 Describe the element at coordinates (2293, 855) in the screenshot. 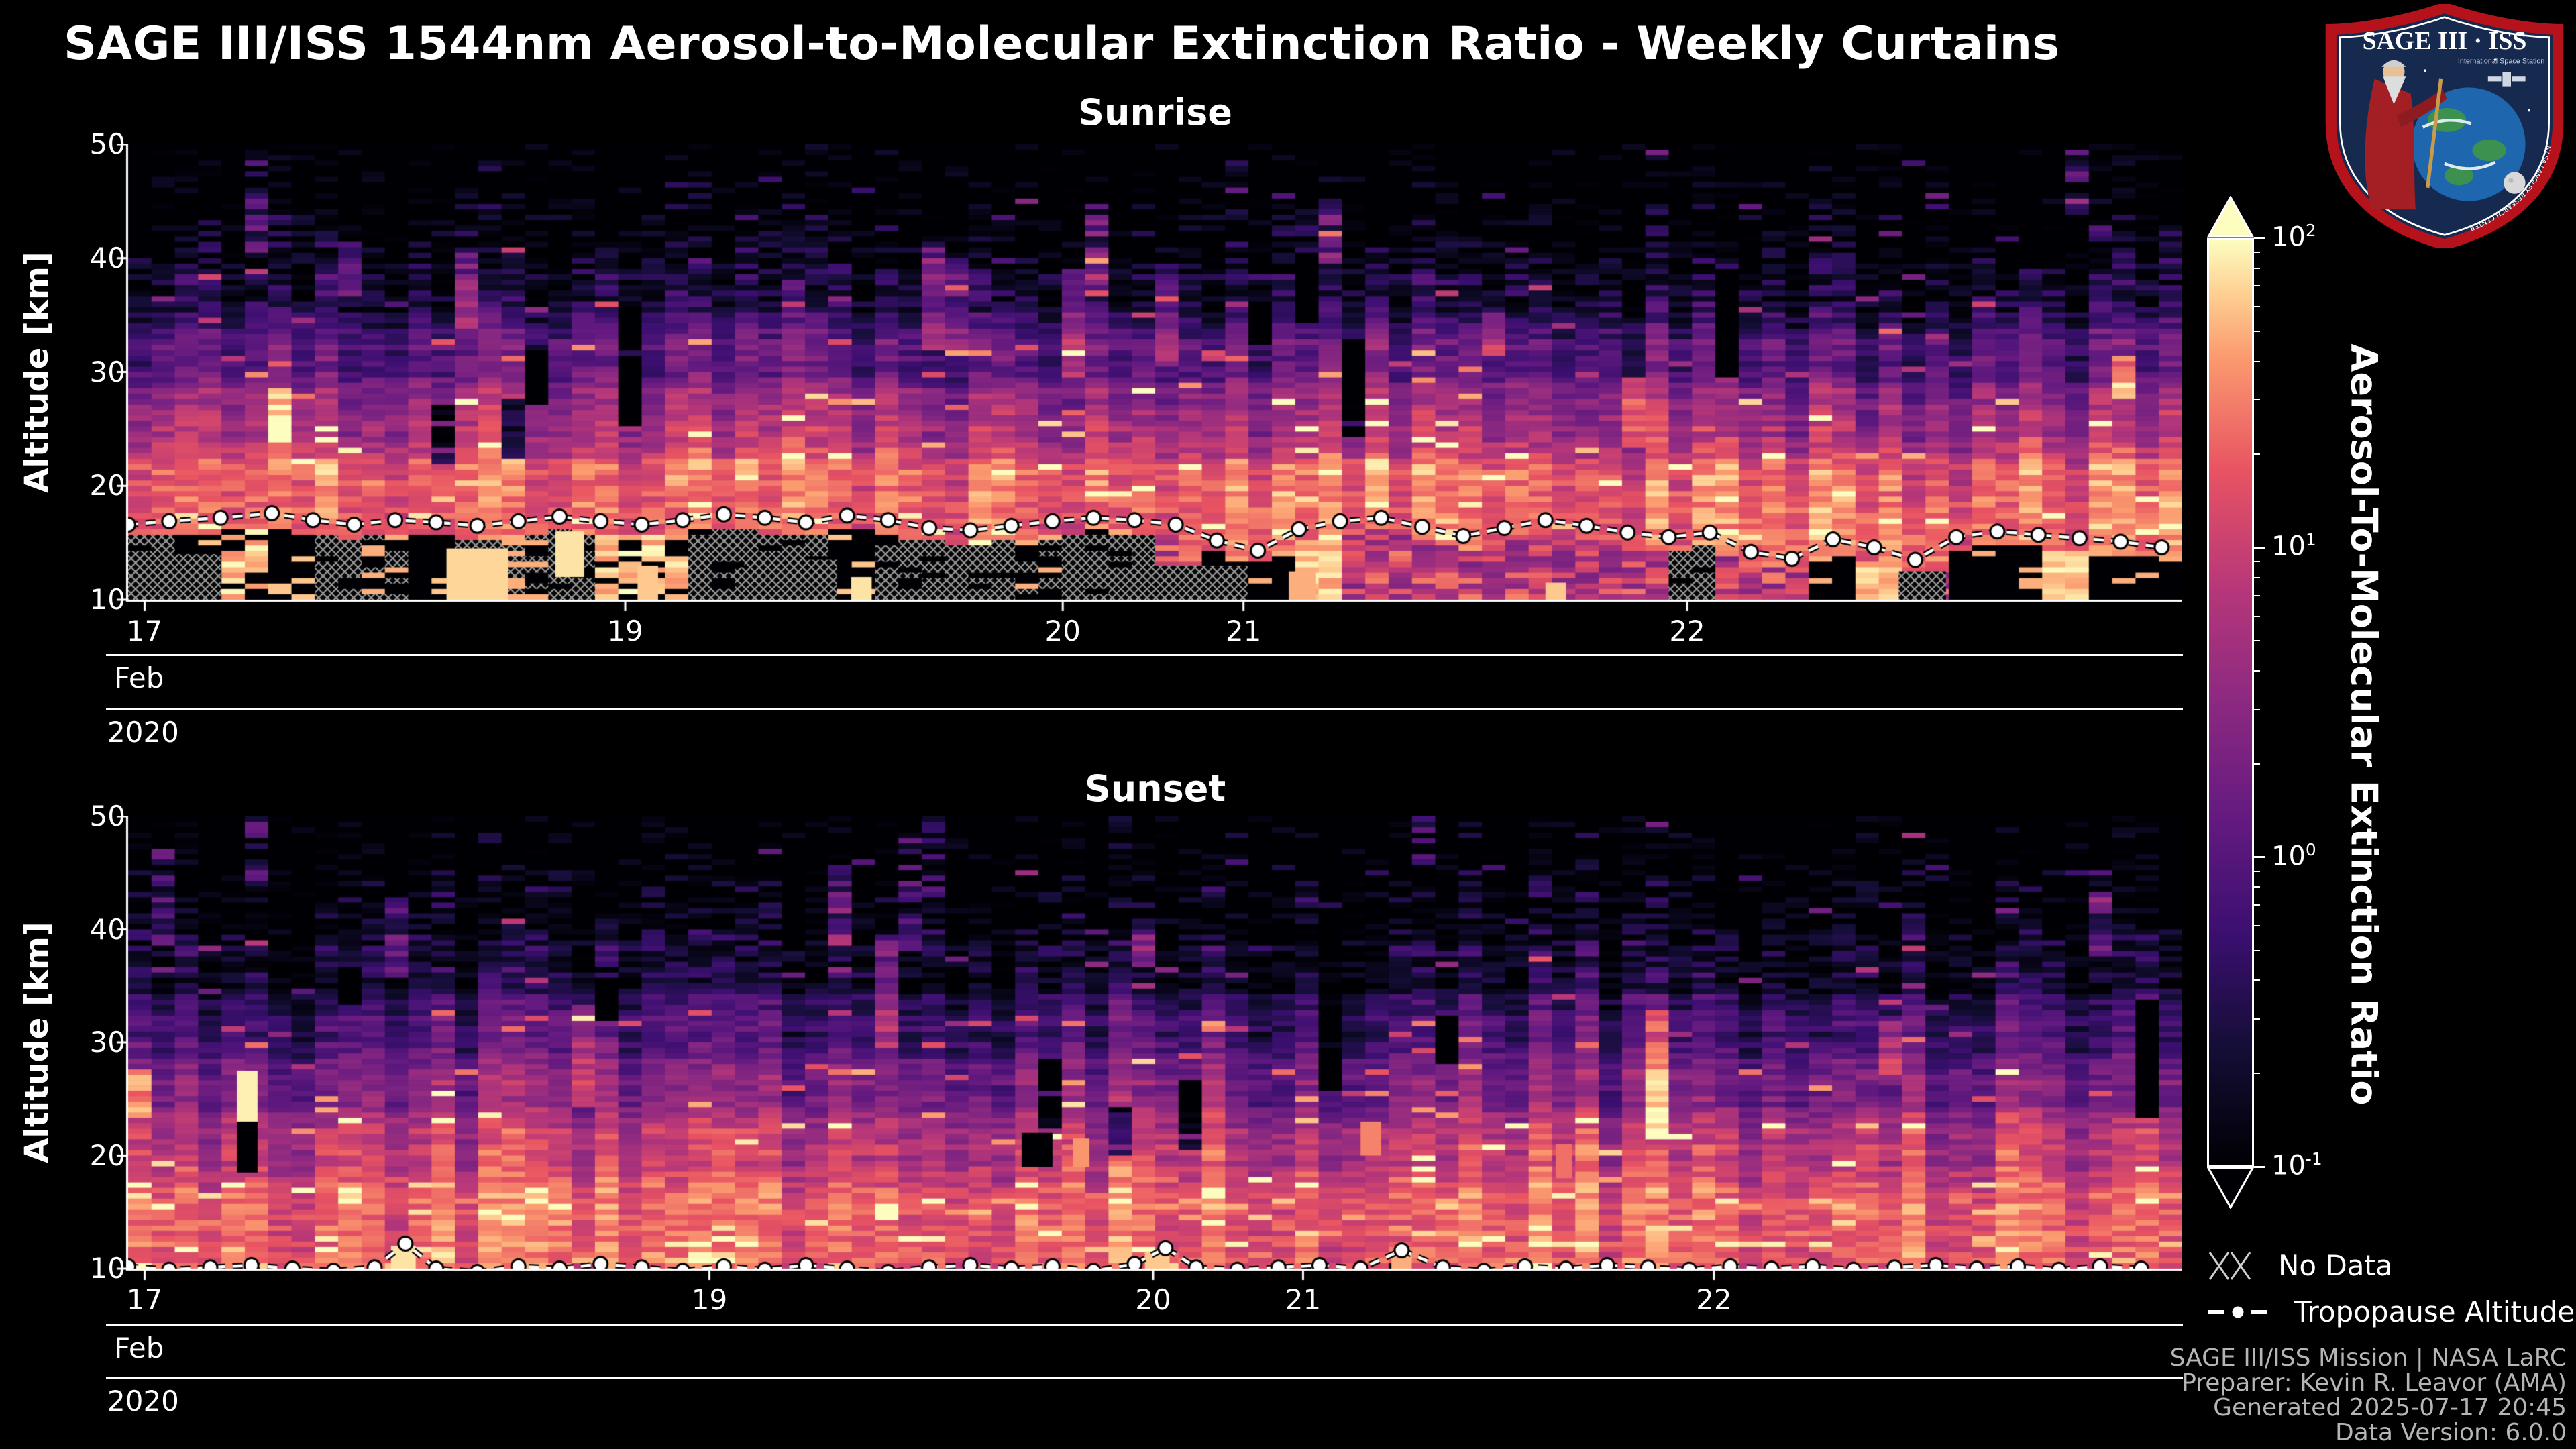

I see `colorbar-tick-label: 10⁰` at that location.